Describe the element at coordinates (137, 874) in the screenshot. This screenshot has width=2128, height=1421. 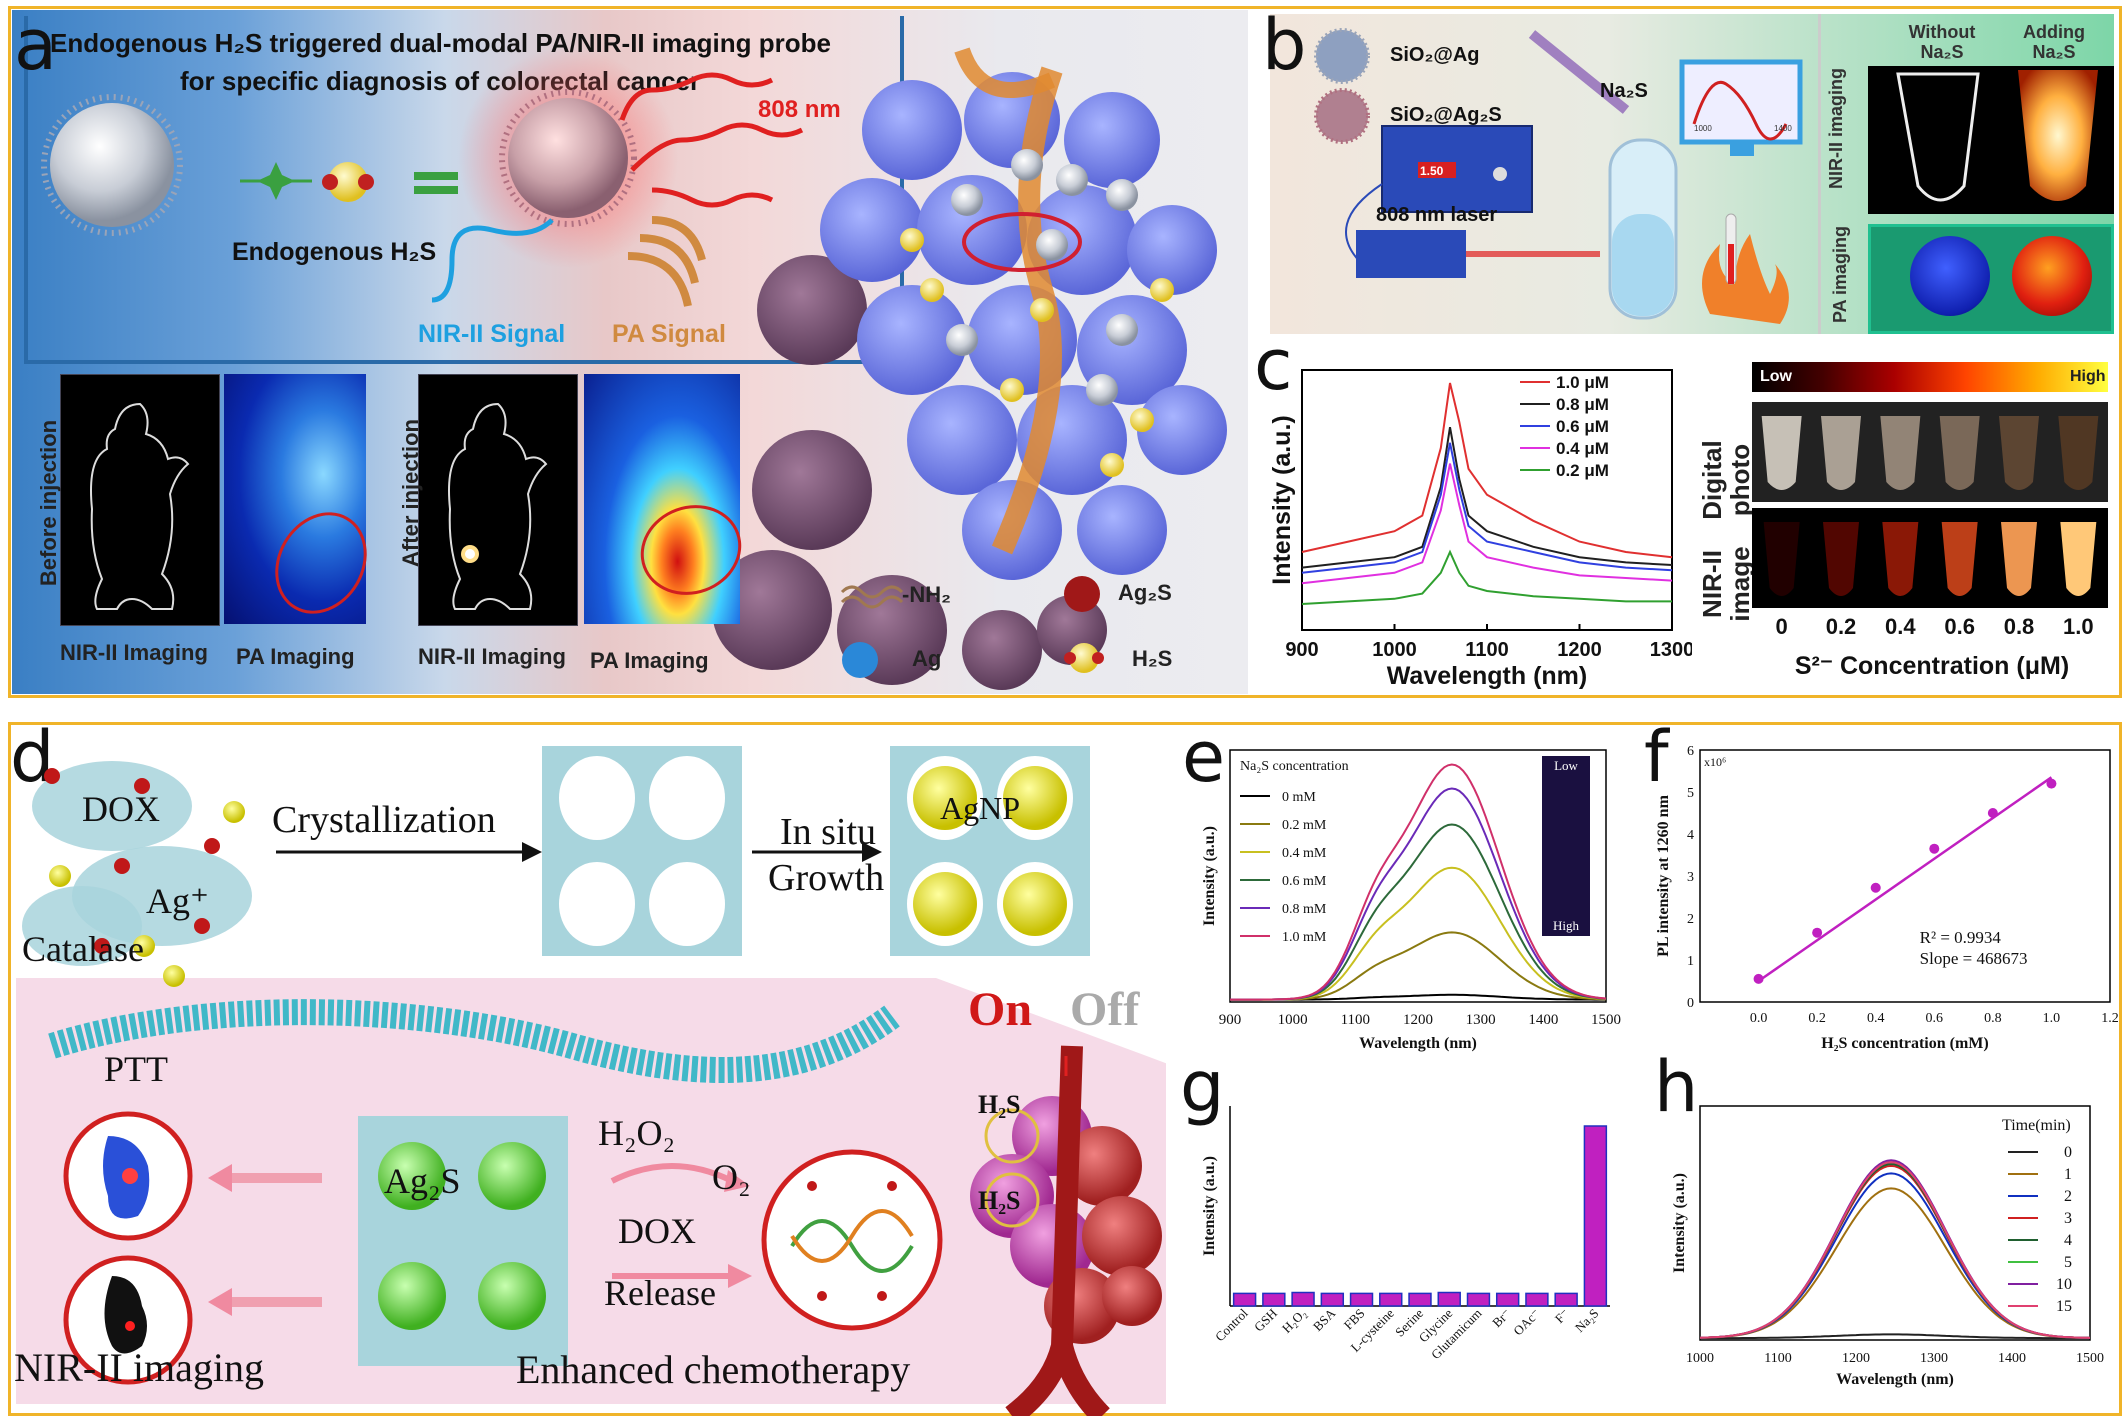
I see `catalase-cluster-icon` at that location.